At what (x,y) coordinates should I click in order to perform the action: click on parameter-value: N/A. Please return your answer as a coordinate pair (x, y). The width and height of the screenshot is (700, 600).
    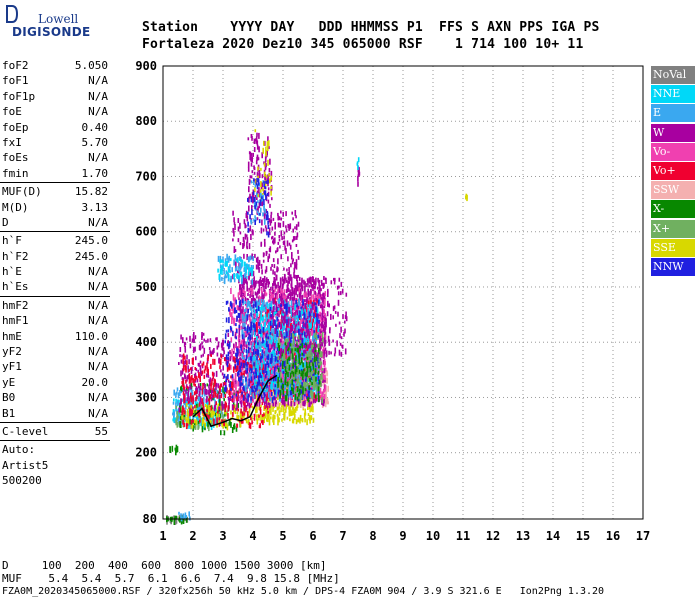
    Looking at the image, I should click on (98, 367).